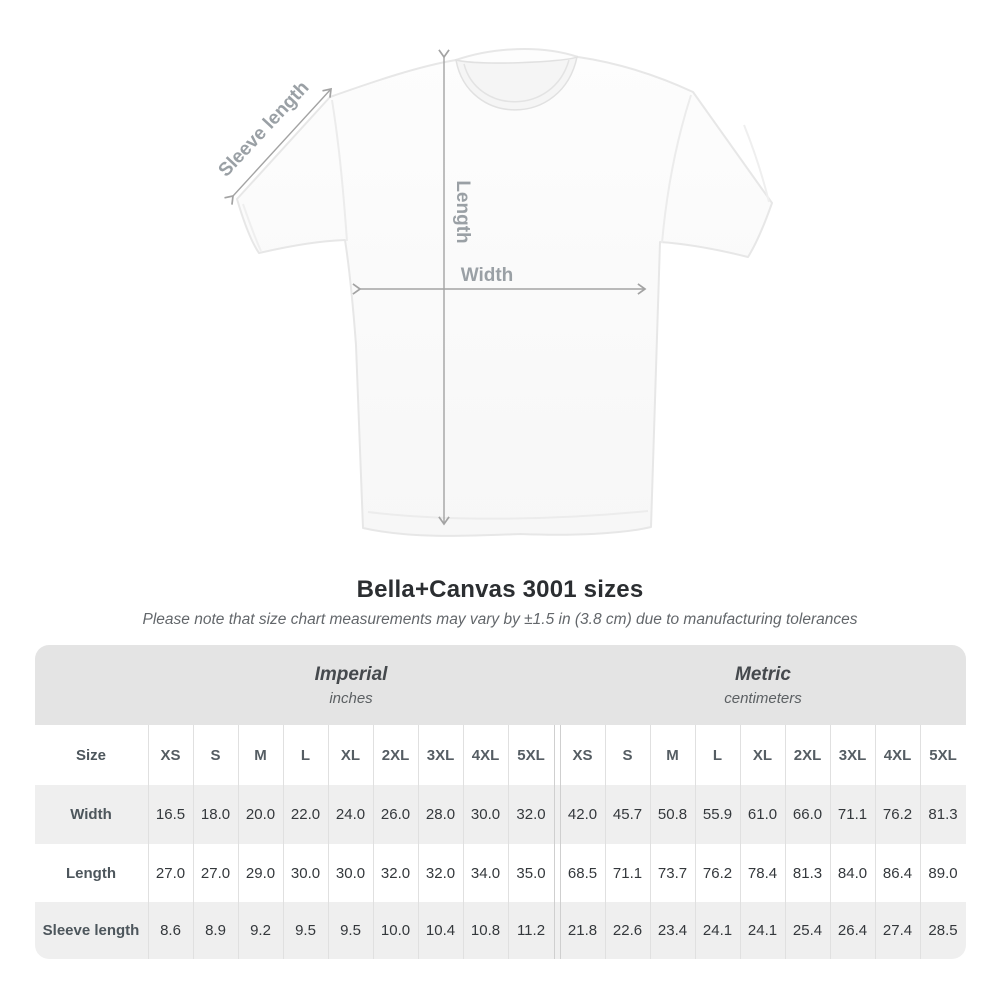  Describe the element at coordinates (91, 755) in the screenshot. I see `size-row-label: Size` at that location.